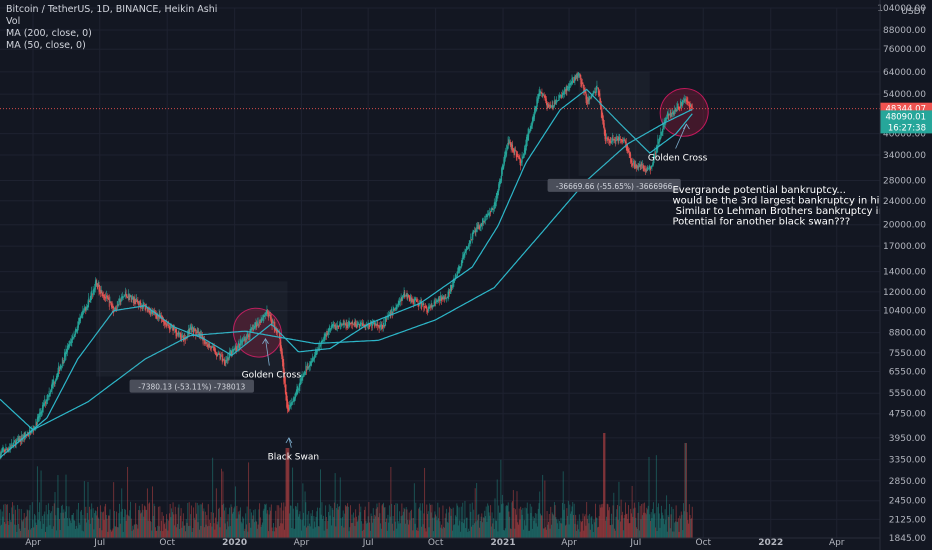  Describe the element at coordinates (13, 21) in the screenshot. I see `volume-indicator-label: Vol` at that location.